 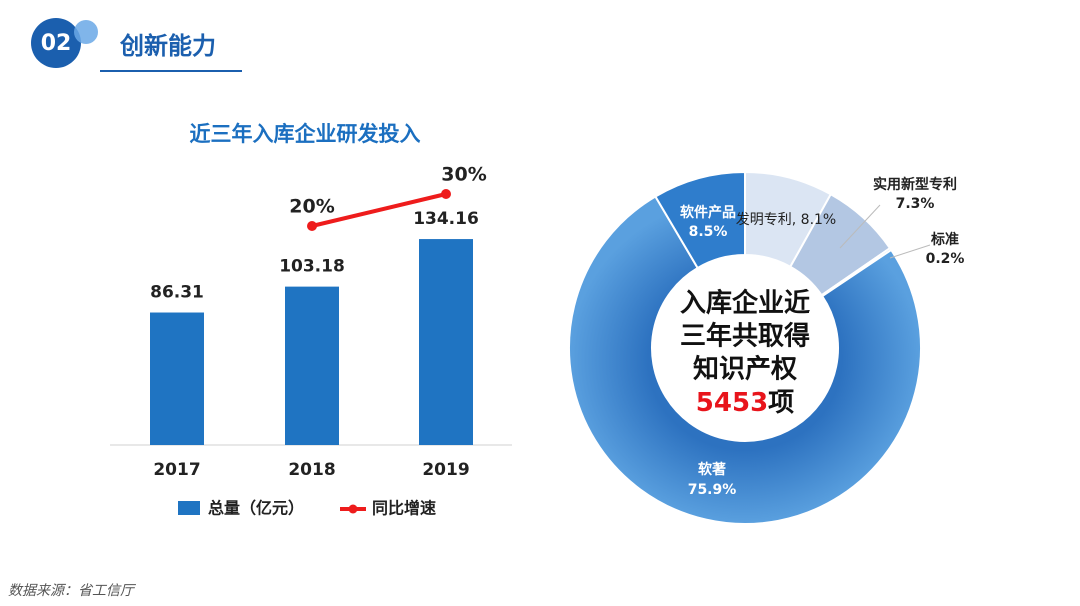 What do you see at coordinates (167, 46) in the screenshot?
I see `section-title: 创新能力` at bounding box center [167, 46].